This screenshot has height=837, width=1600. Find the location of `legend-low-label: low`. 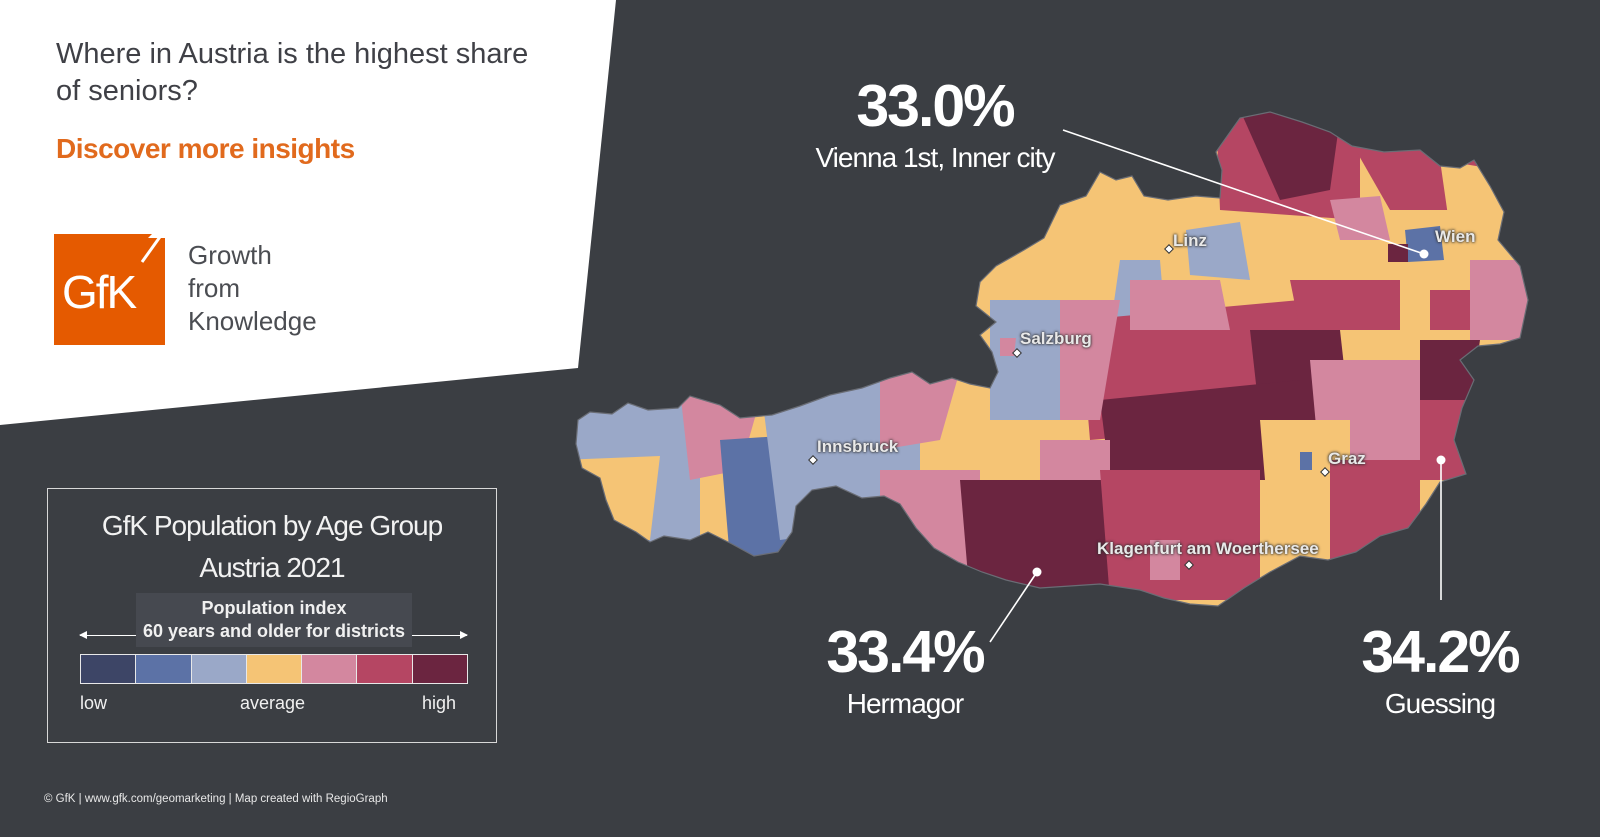

legend-low-label: low is located at coordinates (94, 703).